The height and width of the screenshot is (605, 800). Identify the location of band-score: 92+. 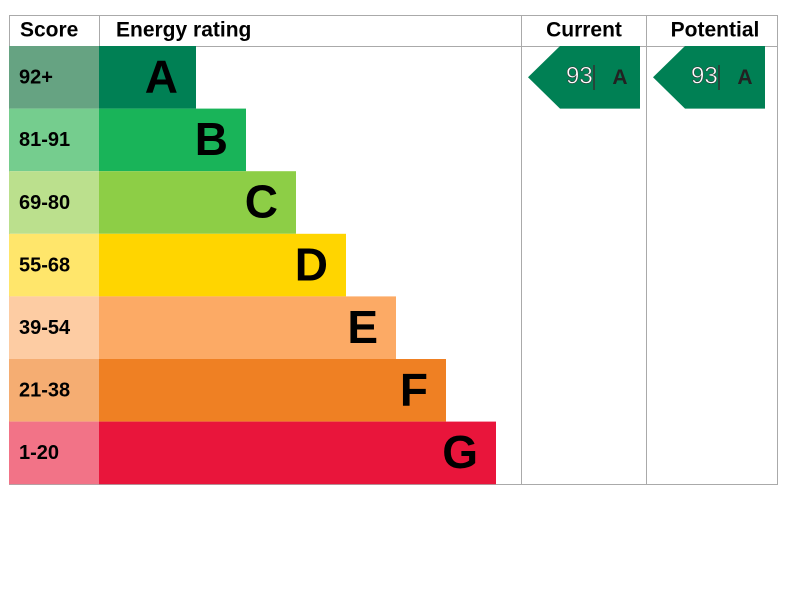
(36, 78).